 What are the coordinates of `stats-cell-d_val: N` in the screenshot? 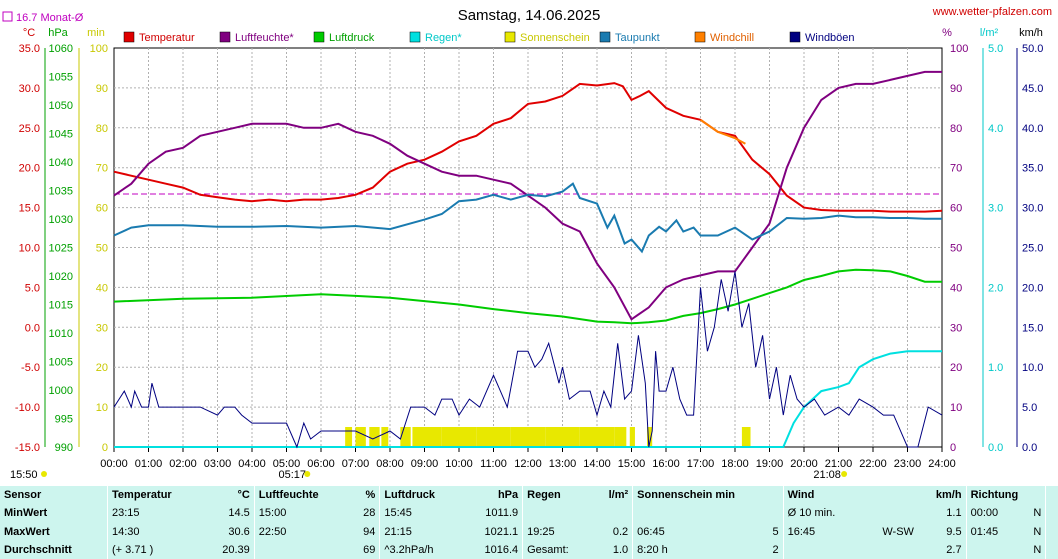 It's located at (1037, 531).